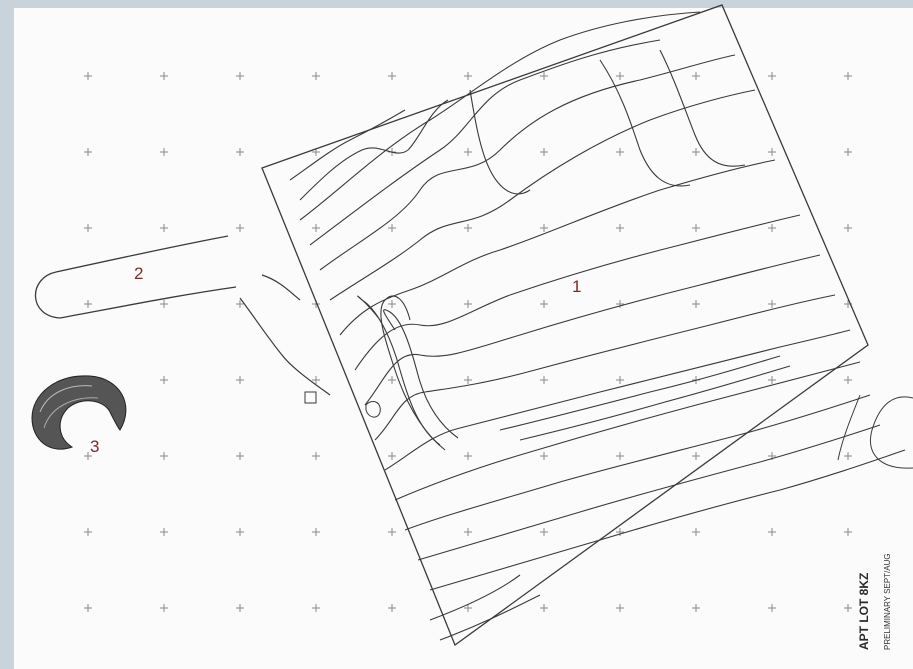 Image resolution: width=913 pixels, height=669 pixels. What do you see at coordinates (138, 273) in the screenshot?
I see `label-area-2: 2` at bounding box center [138, 273].